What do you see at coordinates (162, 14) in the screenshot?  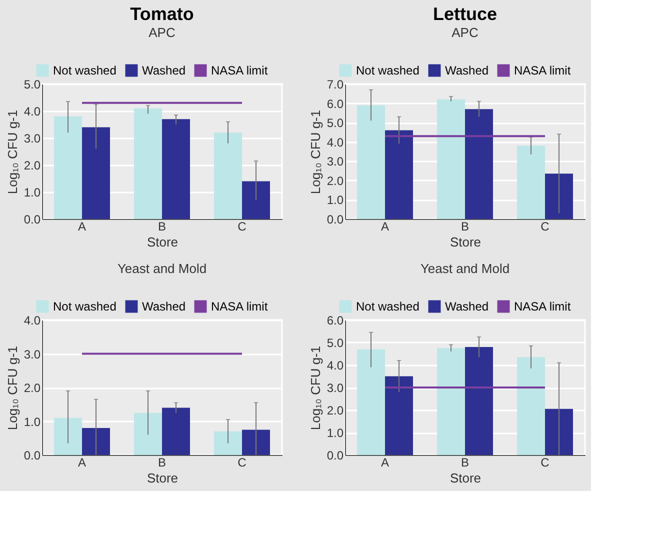 I see `chart-title: Tomato` at bounding box center [162, 14].